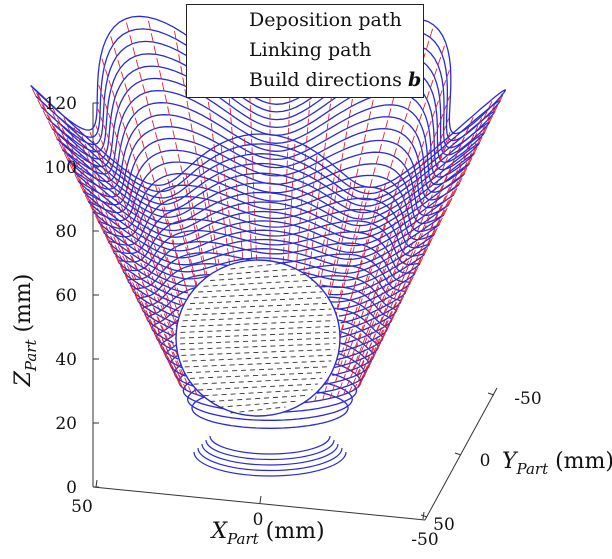 Image resolution: width=612 pixels, height=559 pixels. I want to click on legend-label-deposition: Deposition path, so click(325, 20).